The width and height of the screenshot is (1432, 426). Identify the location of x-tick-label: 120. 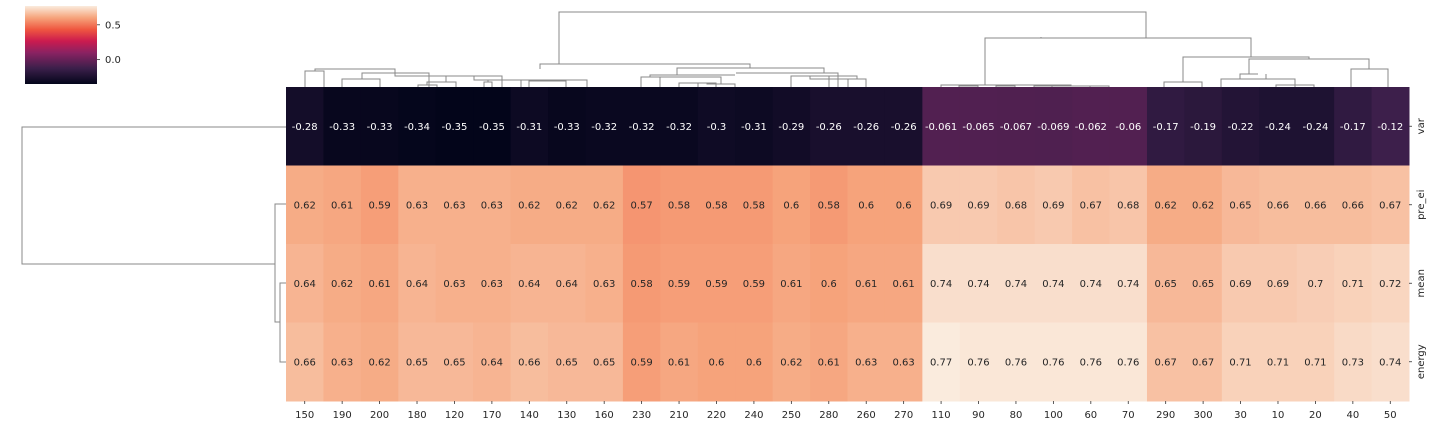
(454, 415).